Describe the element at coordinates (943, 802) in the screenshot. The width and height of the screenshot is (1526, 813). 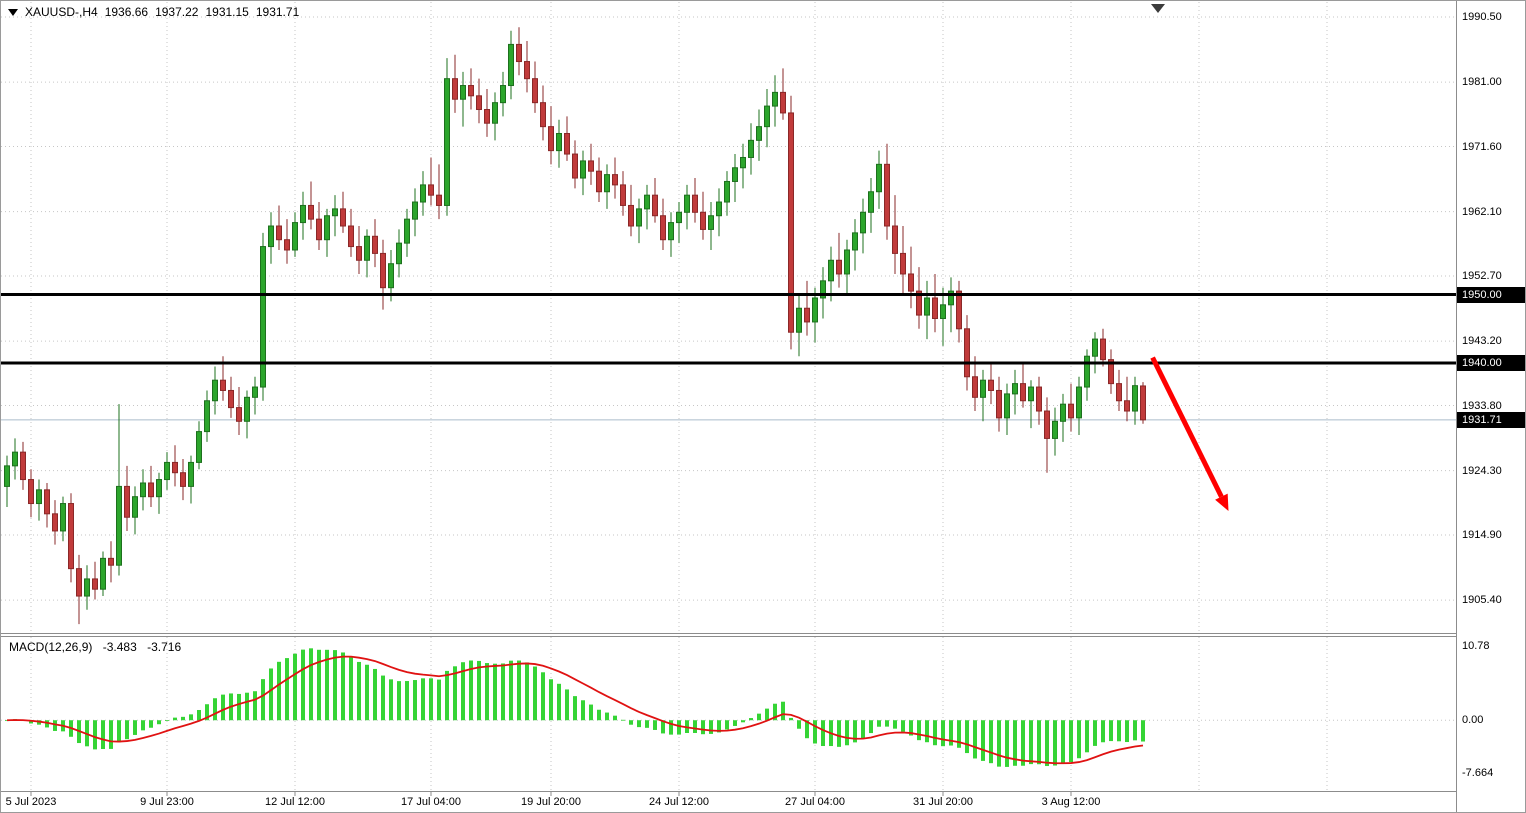
I see `time-axis-label: 31 Jul 20:00` at that location.